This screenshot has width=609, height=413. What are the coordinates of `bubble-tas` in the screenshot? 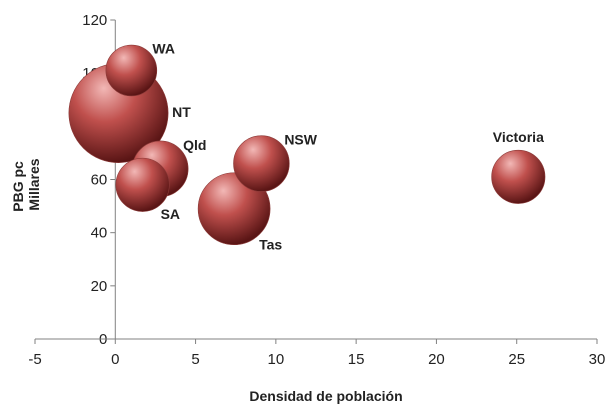 It's located at (234, 209).